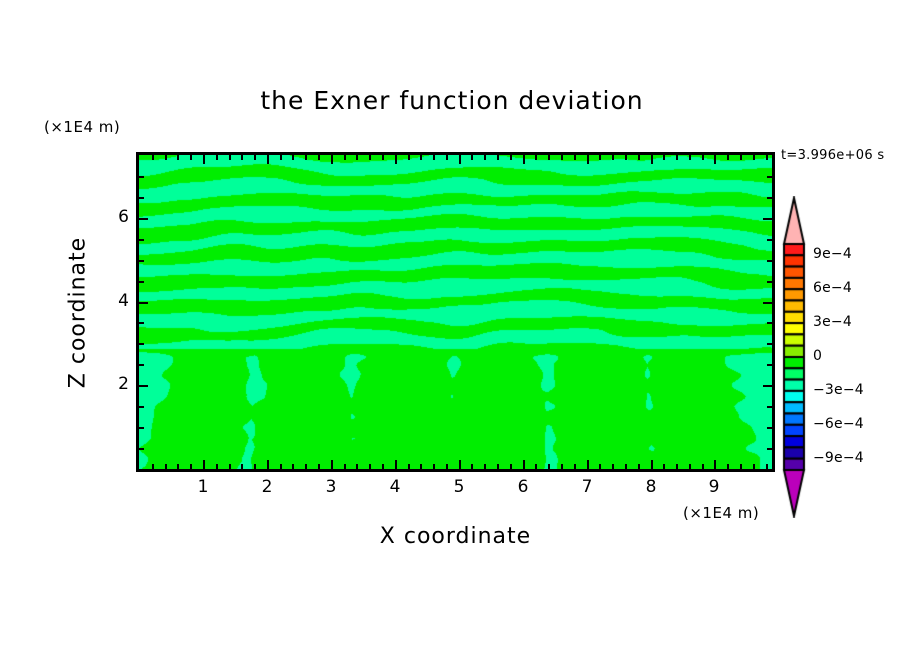  I want to click on y-axis-tick-label: 6, so click(123, 217).